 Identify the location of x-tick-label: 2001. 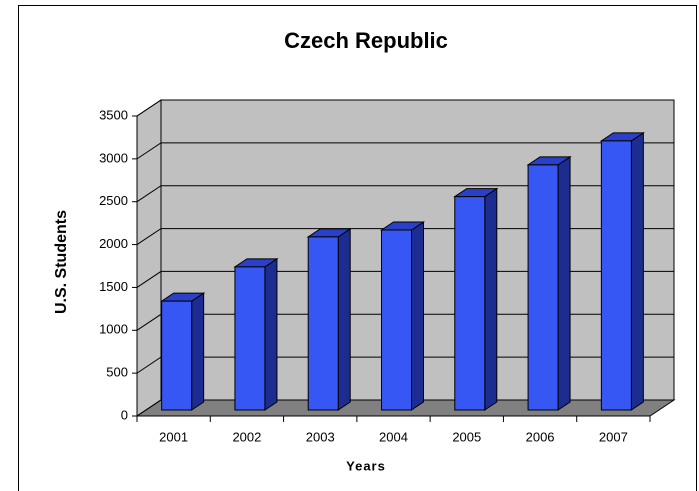
(173, 436).